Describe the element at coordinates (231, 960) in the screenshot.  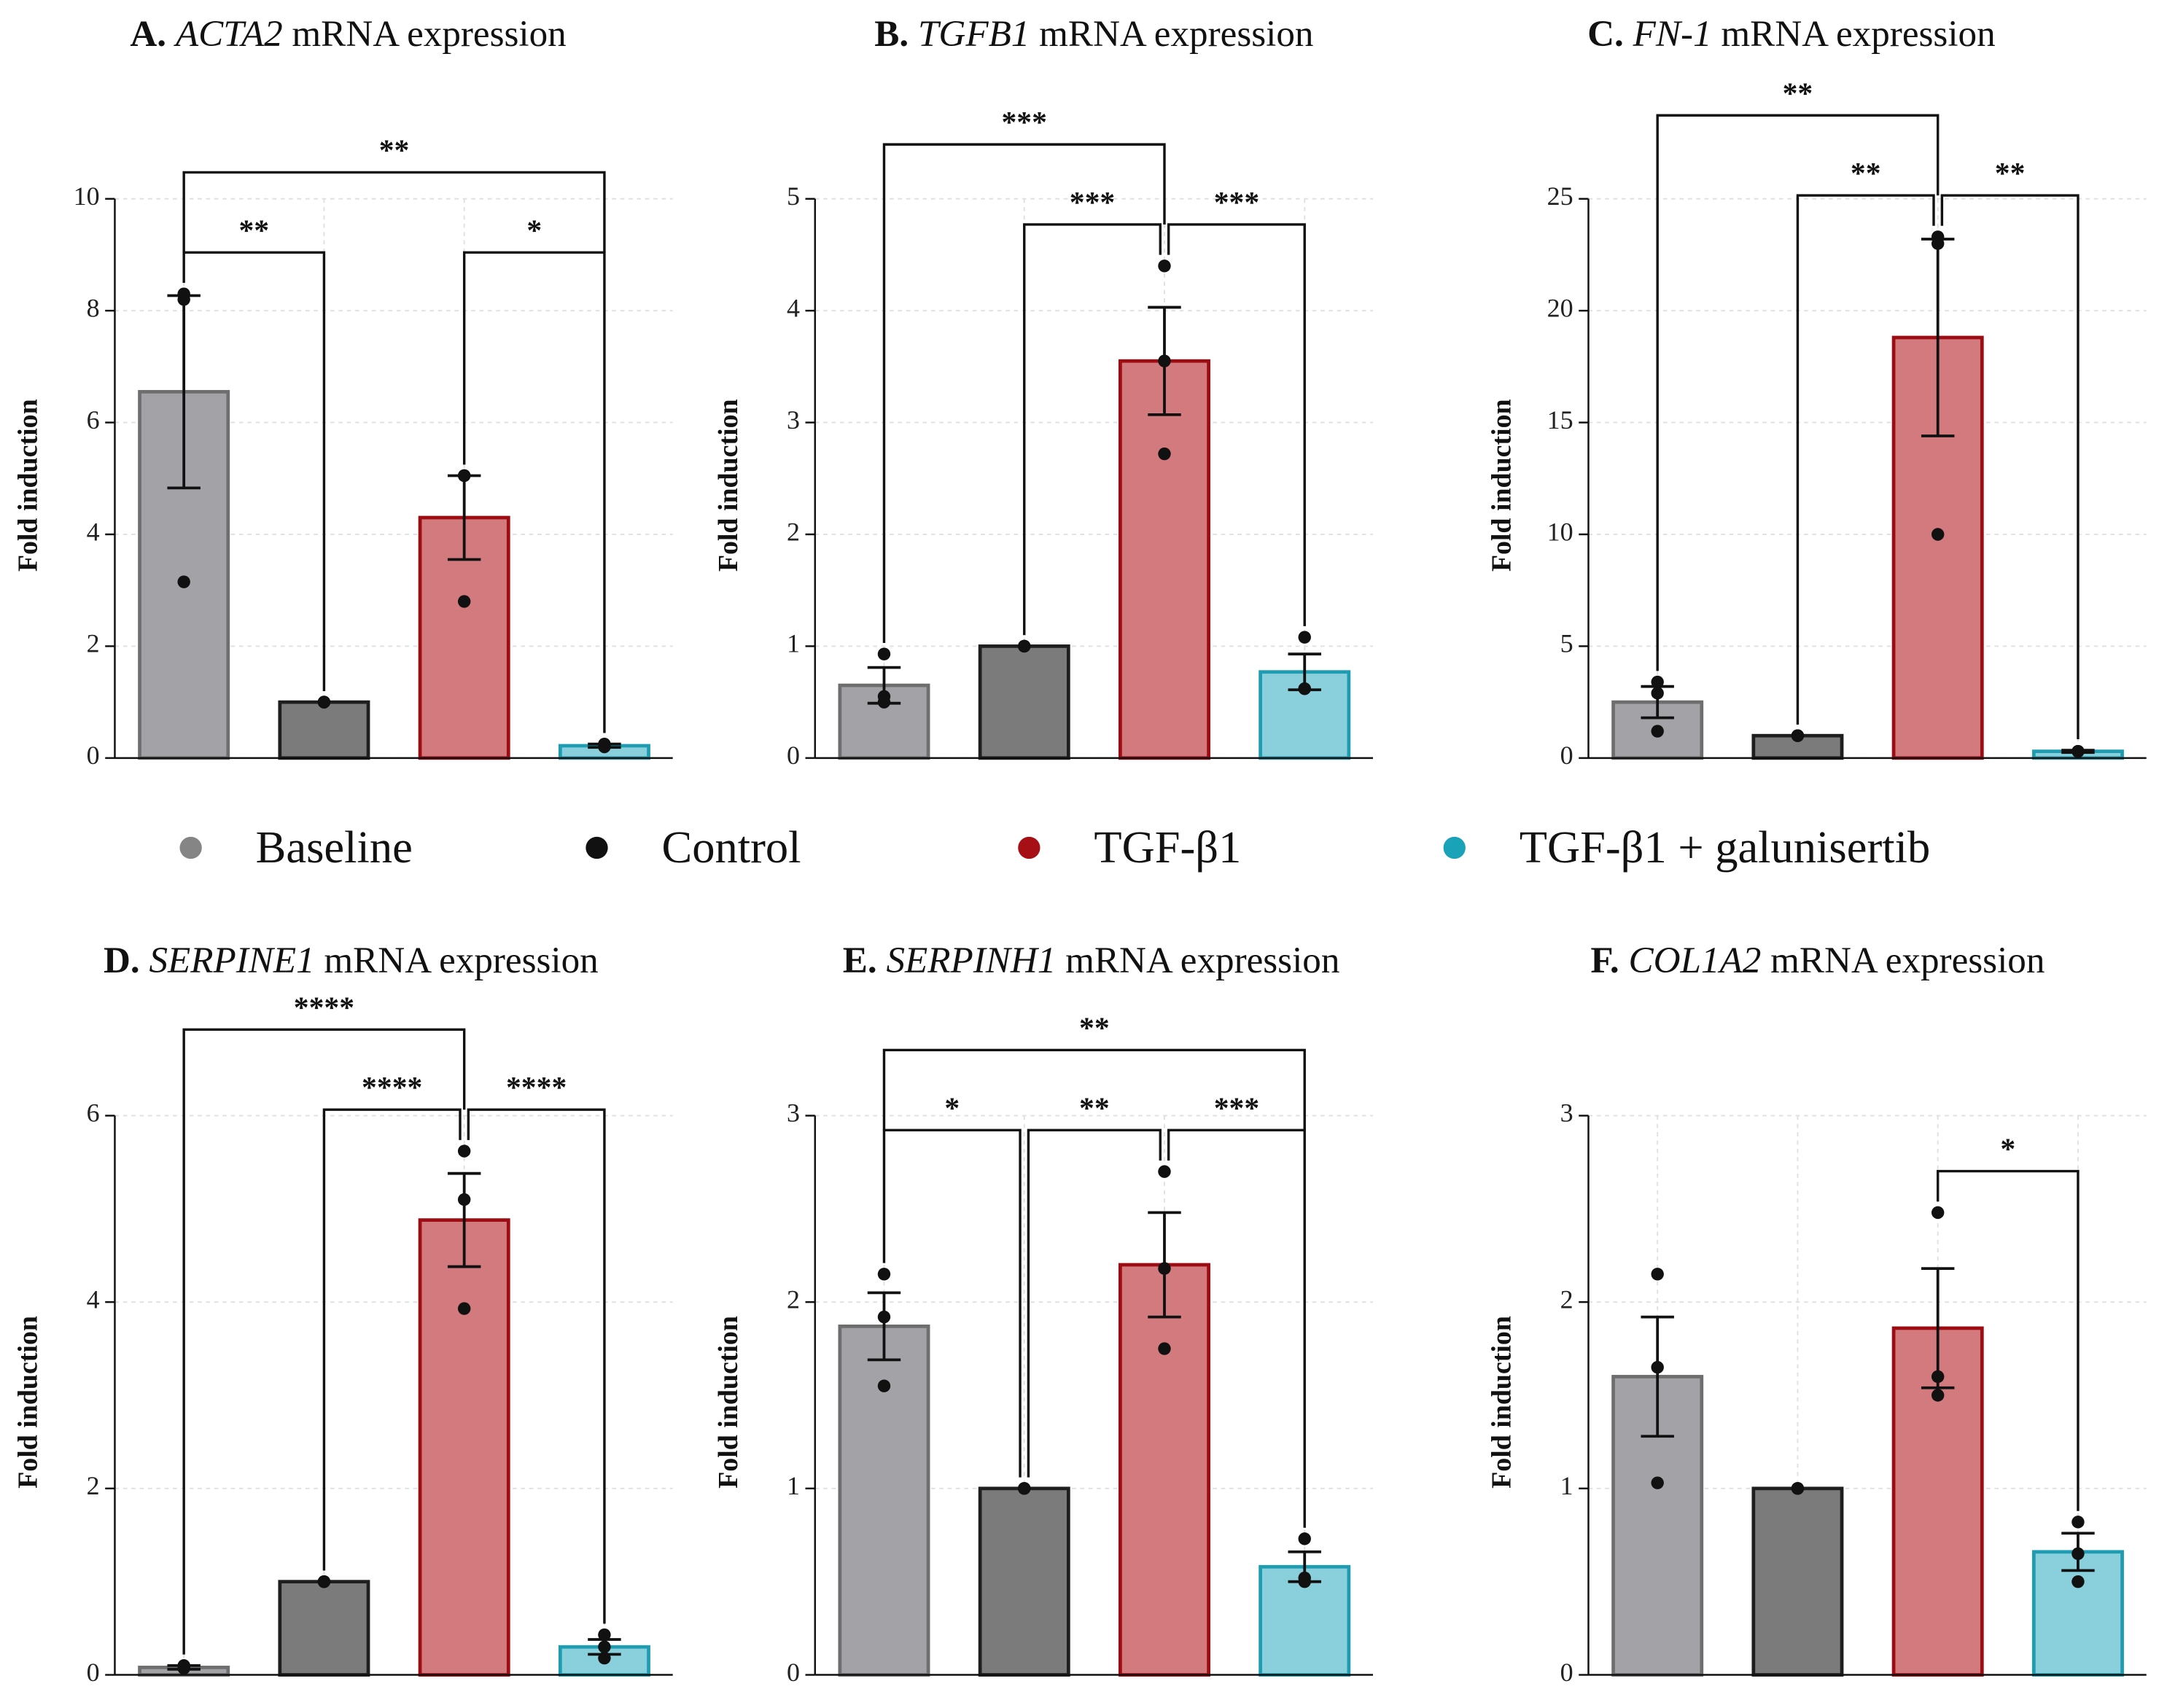
I see `title-gene: SERPINE1` at that location.